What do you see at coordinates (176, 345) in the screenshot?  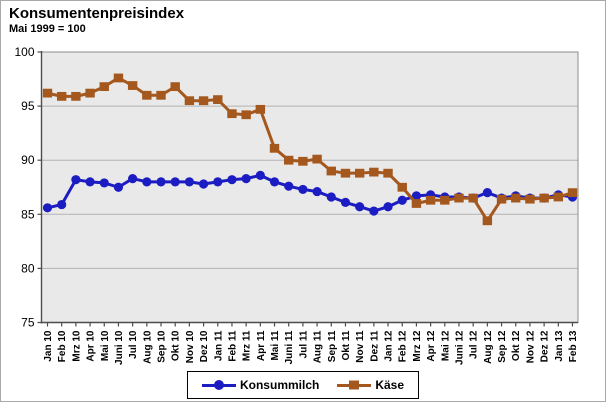 I see `svg-text: Okt 10` at bounding box center [176, 345].